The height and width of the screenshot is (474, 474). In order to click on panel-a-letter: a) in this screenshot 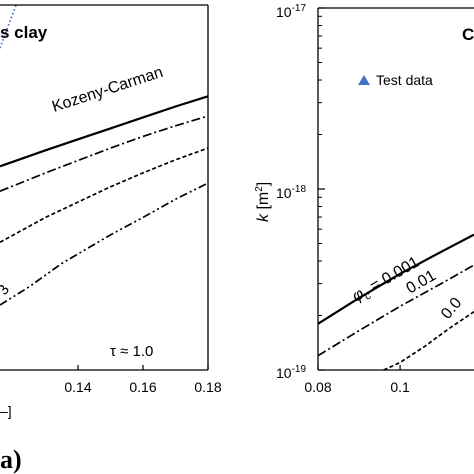, I will do `click(11, 459)`.